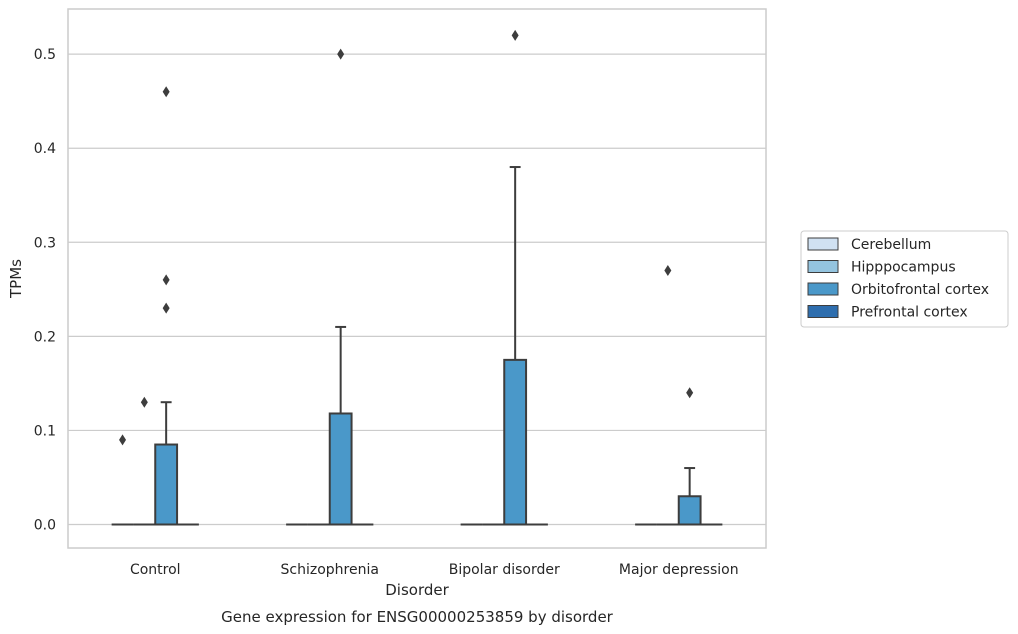  What do you see at coordinates (45, 337) in the screenshot?
I see `y-tick-label: 0.2` at bounding box center [45, 337].